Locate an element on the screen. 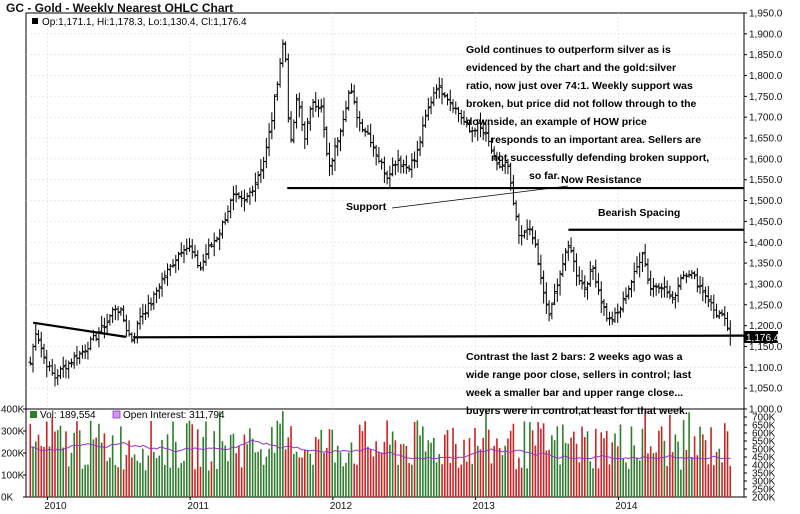 This screenshot has width=800, height=514. volume-tick-label: 100K is located at coordinates (13, 476).